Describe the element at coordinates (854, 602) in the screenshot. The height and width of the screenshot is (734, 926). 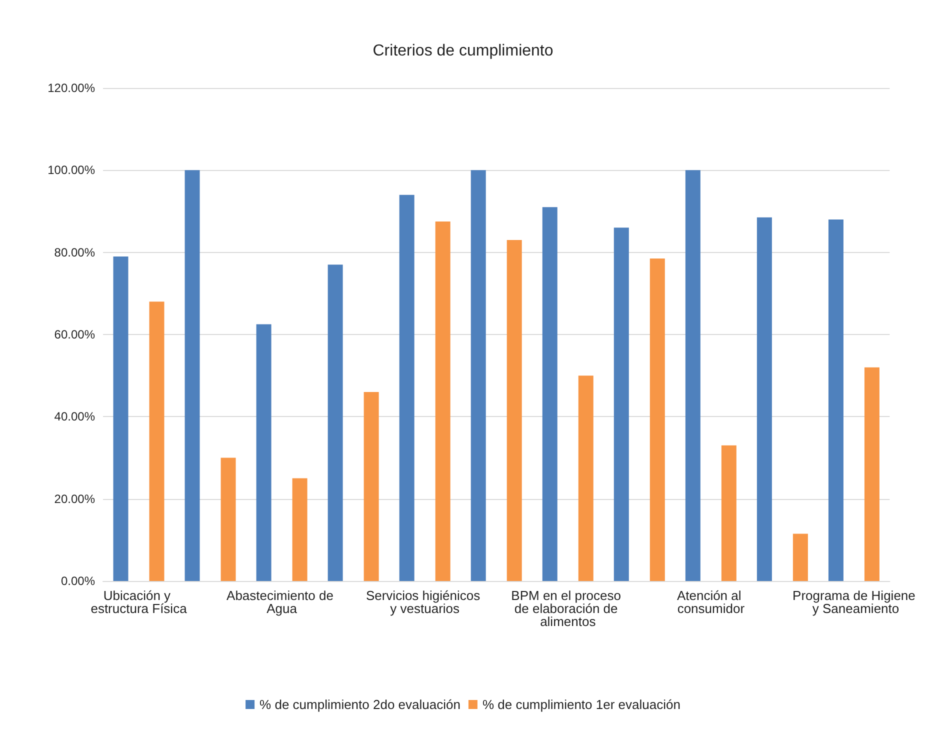
I see `x-tick-label: Programa de Higiene y Saneamiento` at that location.